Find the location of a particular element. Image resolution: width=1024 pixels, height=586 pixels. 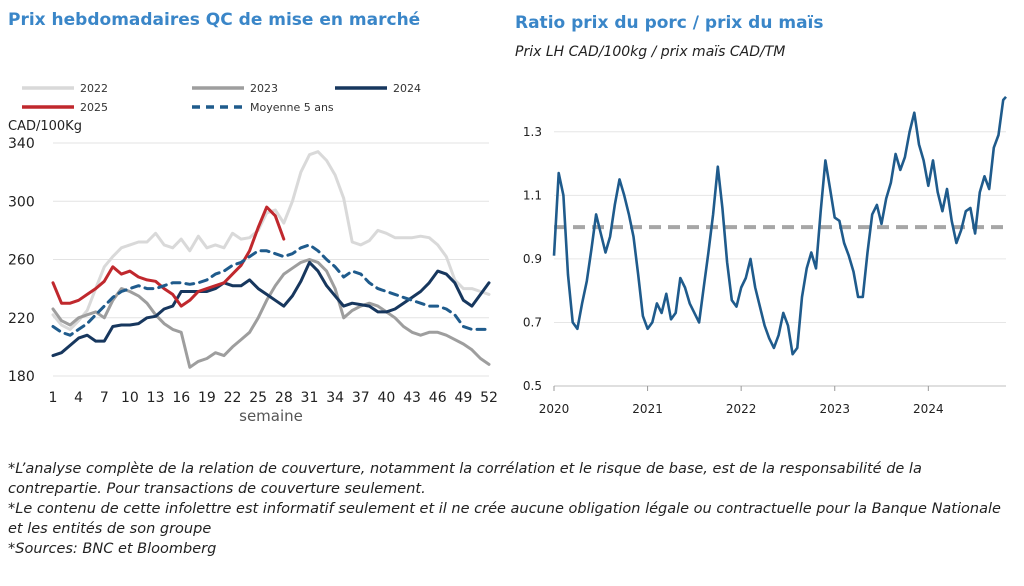

x-tick-label: 31 is located at coordinates (310, 398).